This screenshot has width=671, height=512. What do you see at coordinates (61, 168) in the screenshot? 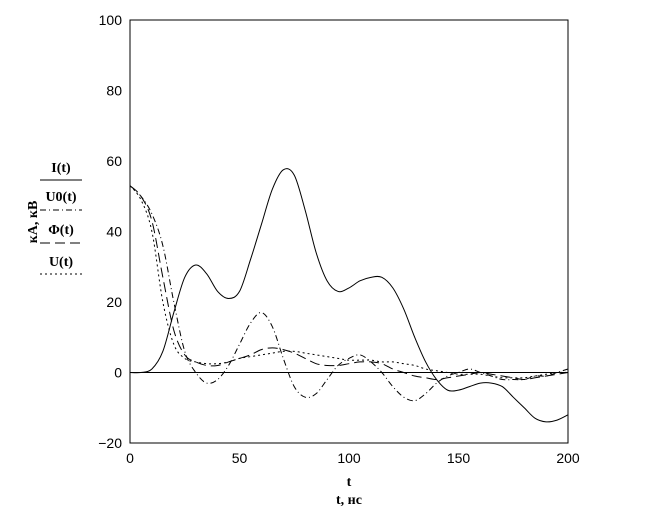
I see `legend-label-i: I(t)` at bounding box center [61, 168].